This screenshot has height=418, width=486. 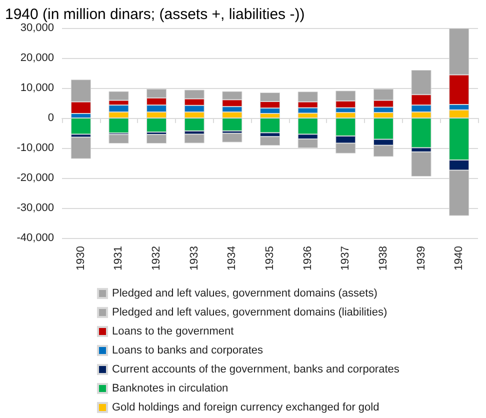 I want to click on legend-label: Pledged and left values, government domains (liabilities), so click(x=250, y=312).